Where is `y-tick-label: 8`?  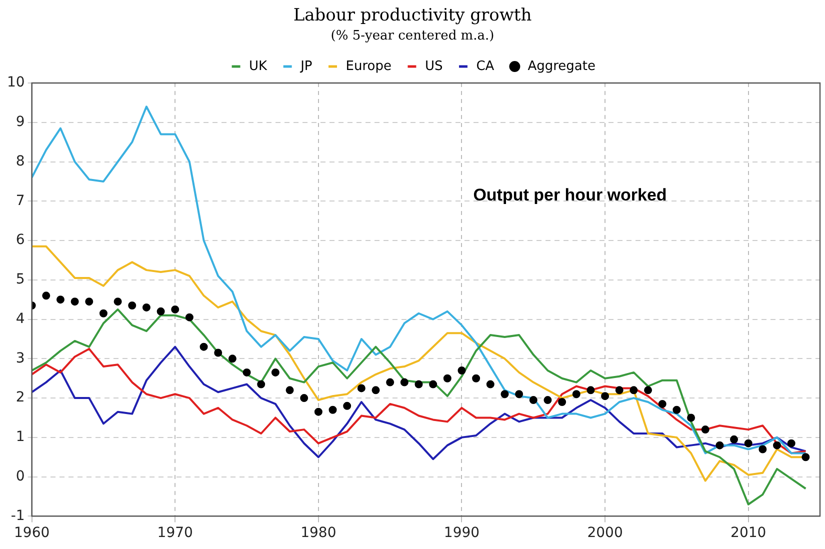
y-tick-label: 8 is located at coordinates (20, 161).